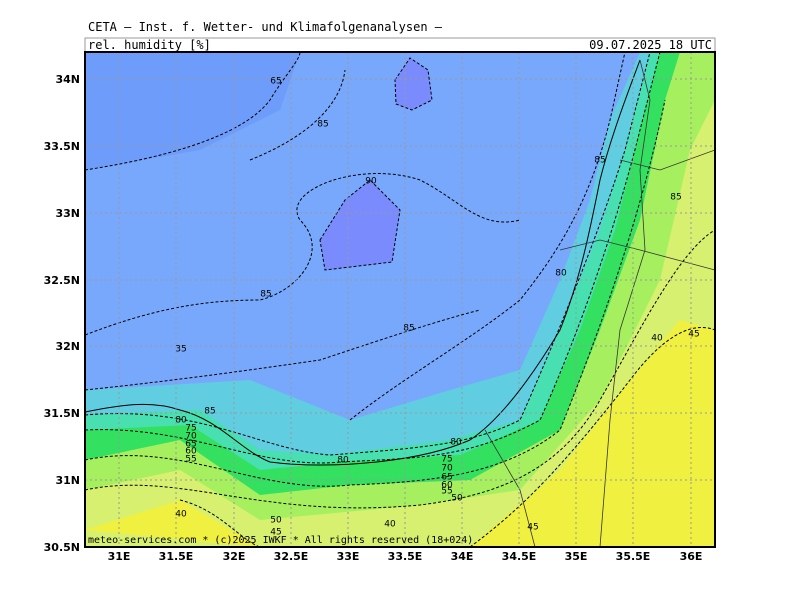 The width and height of the screenshot is (800, 604). What do you see at coordinates (67, 213) in the screenshot?
I see `lat-label: 33N` at bounding box center [67, 213].